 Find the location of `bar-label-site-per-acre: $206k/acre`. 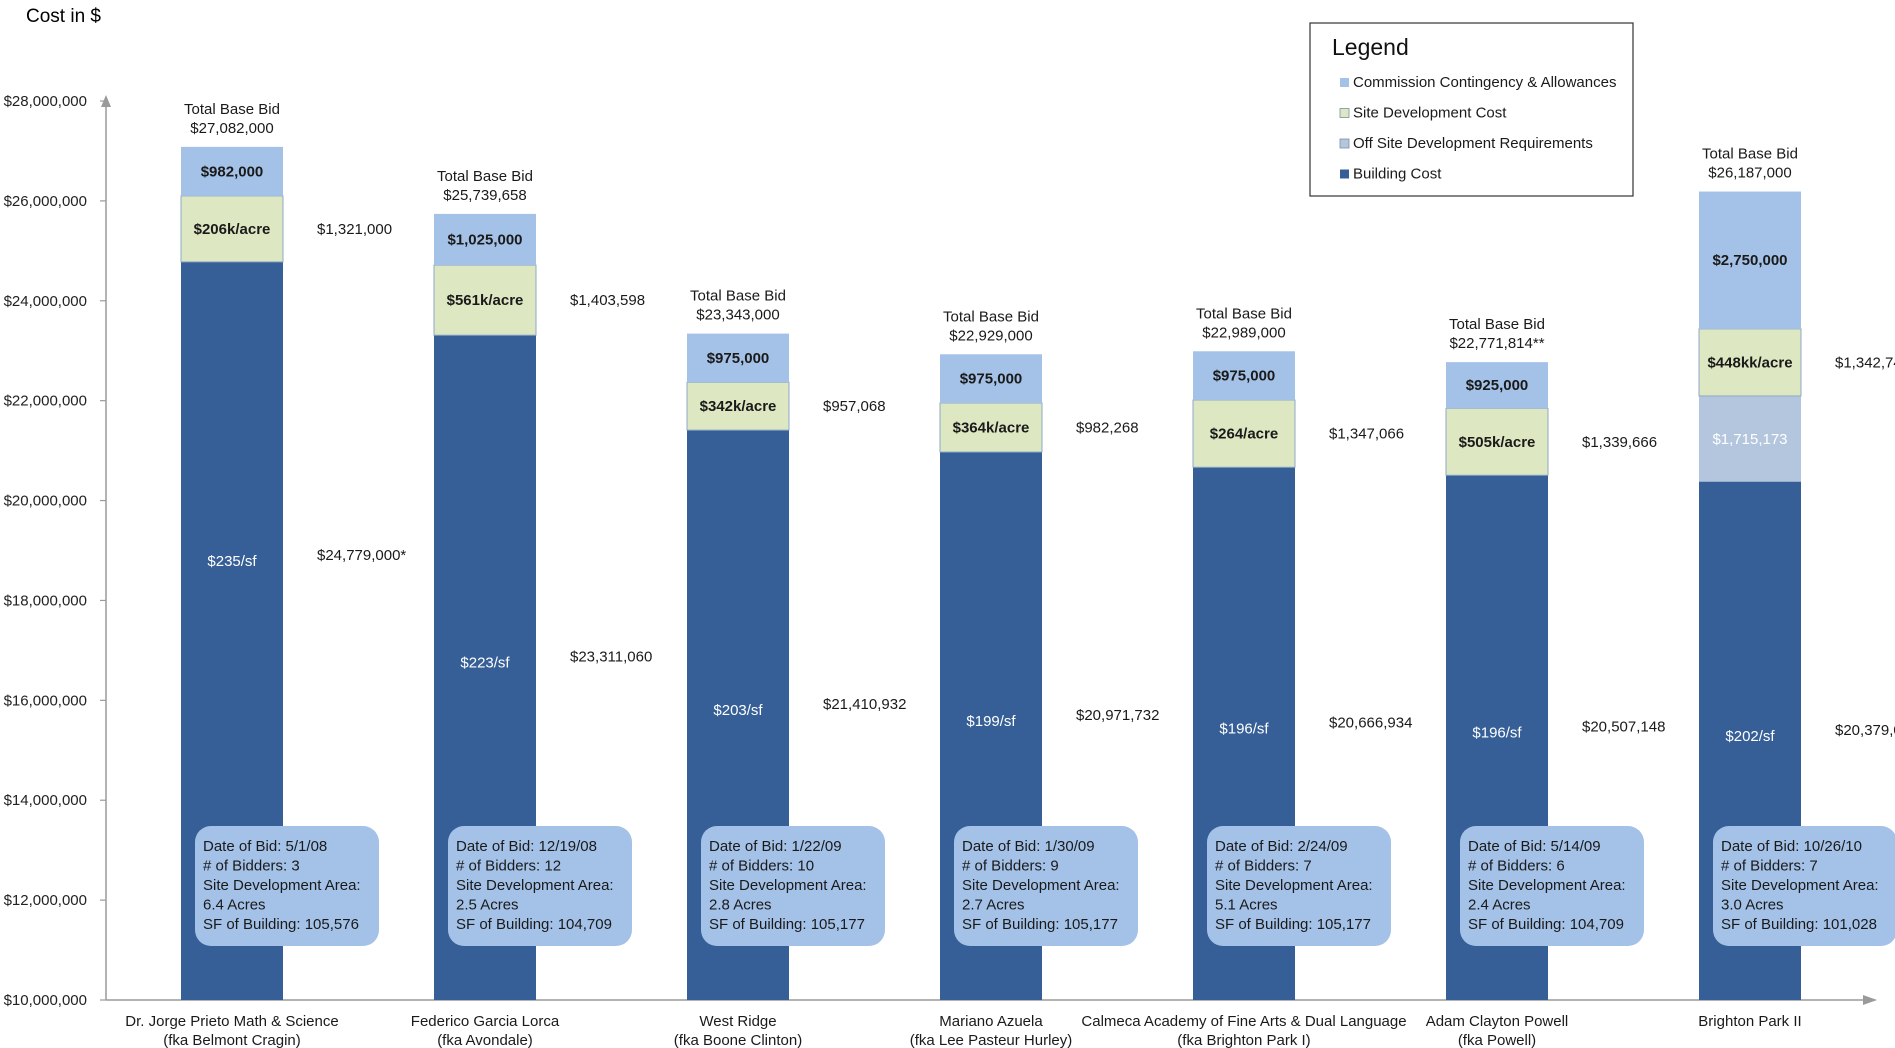

bar-label-site-per-acre: $206k/acre is located at coordinates (232, 229).